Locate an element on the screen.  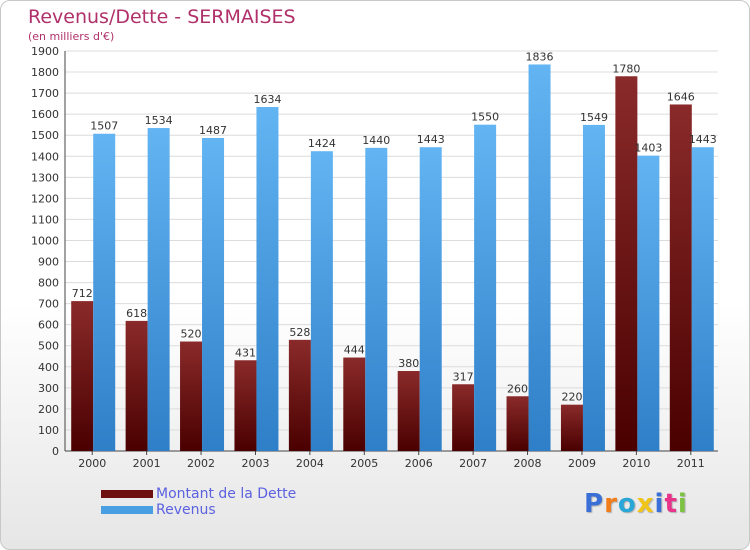
y-tick-label: 1200 is located at coordinates (45, 198).